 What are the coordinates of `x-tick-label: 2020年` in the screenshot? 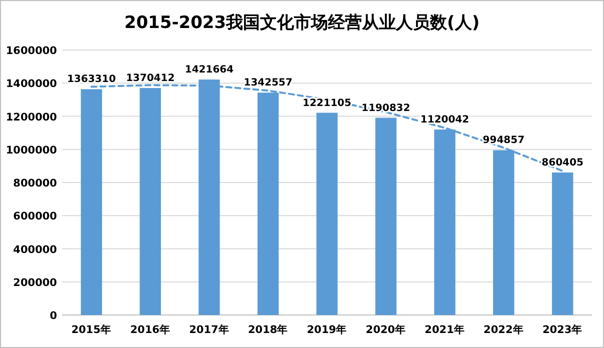 It's located at (386, 329).